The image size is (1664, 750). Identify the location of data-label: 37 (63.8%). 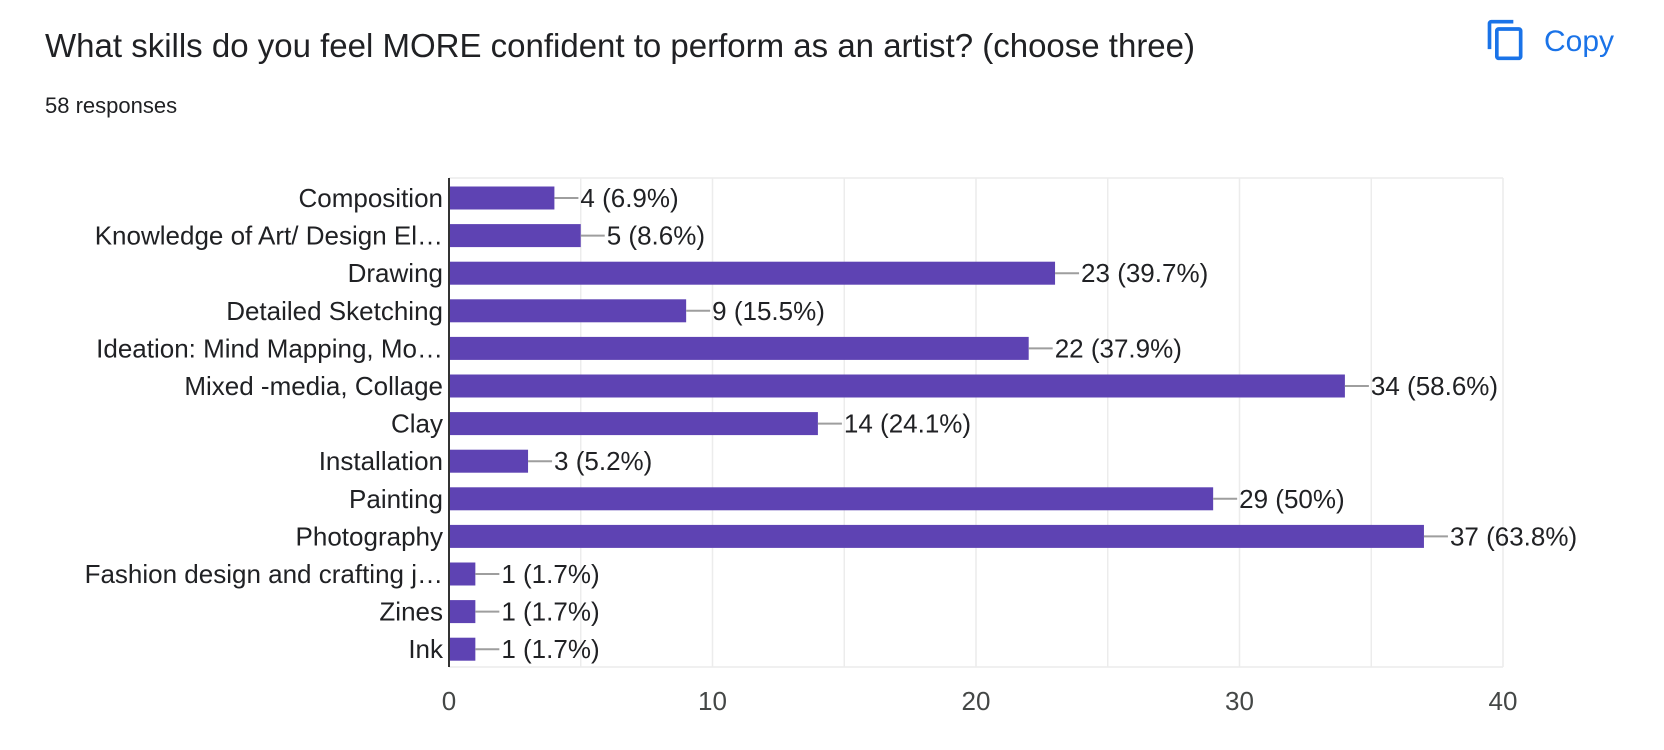
(1513, 536).